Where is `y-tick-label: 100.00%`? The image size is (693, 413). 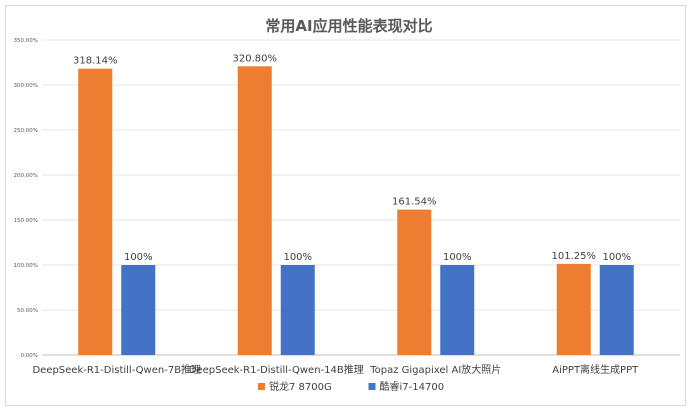
y-tick-label: 100.00% is located at coordinates (26, 266).